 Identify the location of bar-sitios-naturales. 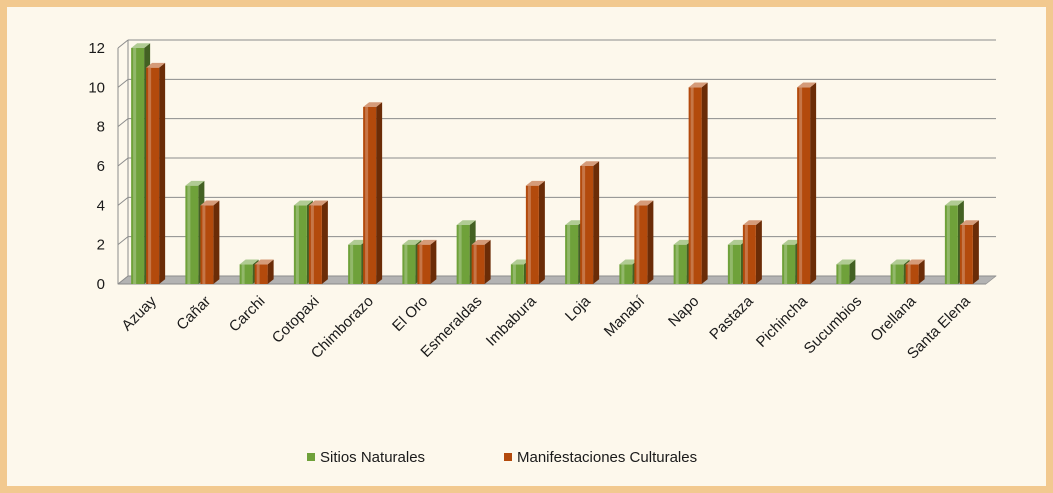
(846, 271).